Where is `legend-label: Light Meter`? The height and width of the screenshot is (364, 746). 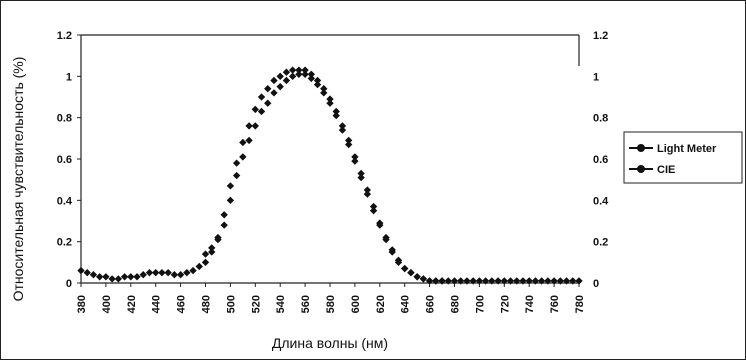
legend-label: Light Meter is located at coordinates (687, 149).